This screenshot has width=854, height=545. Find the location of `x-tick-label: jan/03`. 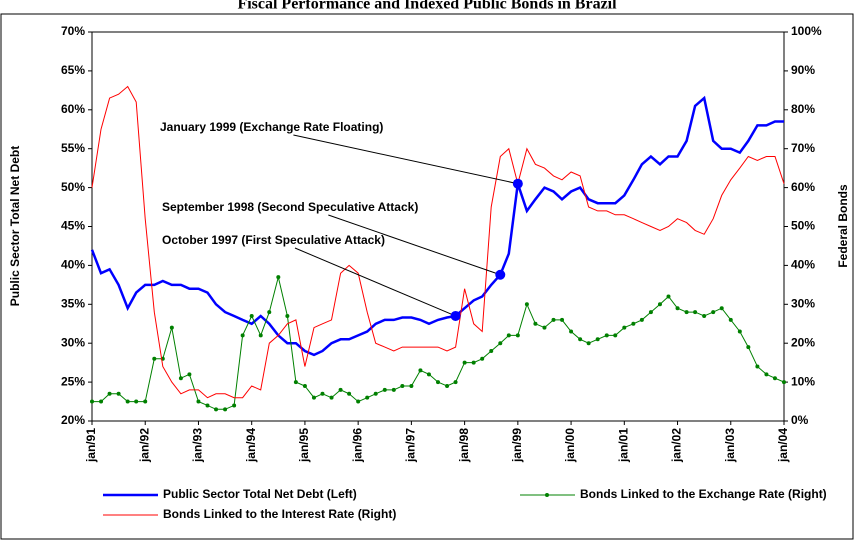

x-tick-label: jan/03 is located at coordinates (730, 445).